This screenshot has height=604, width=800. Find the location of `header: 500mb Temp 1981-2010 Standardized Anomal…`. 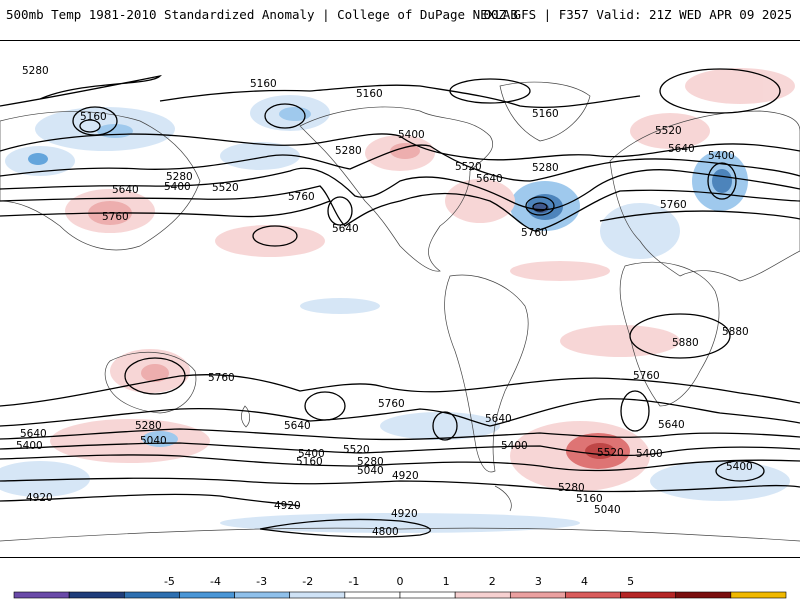

header: 500mb Temp 1981-2010 Standardized Anomal… is located at coordinates (400, 16).